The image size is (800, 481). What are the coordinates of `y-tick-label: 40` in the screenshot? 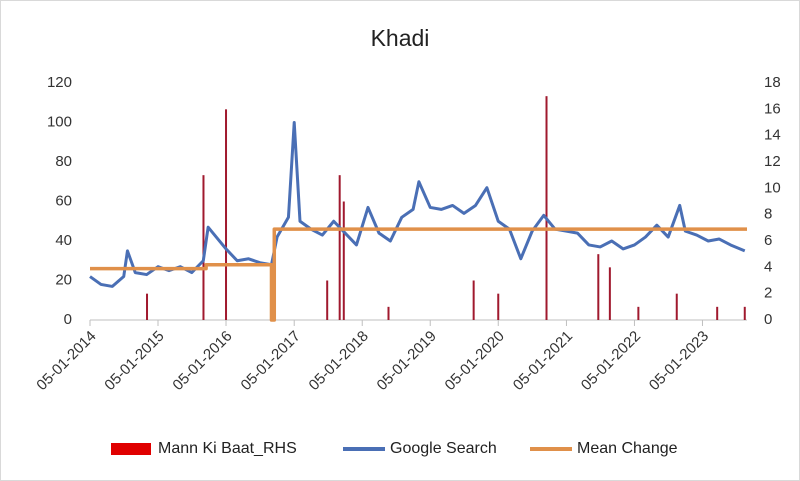 It's located at (63, 240).